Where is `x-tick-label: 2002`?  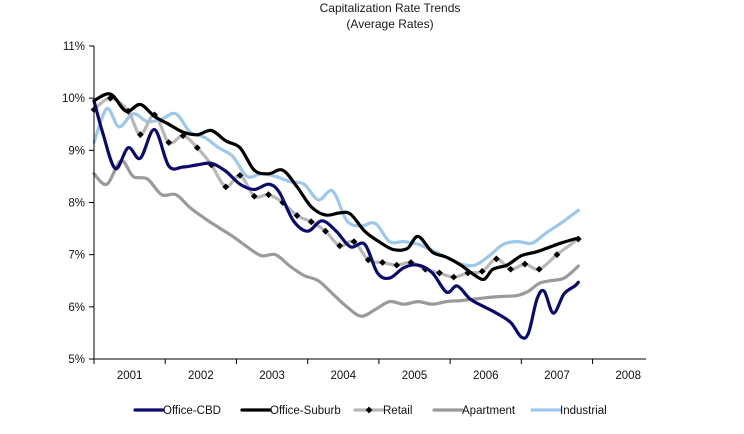 x-tick-label: 2002 is located at coordinates (201, 376).